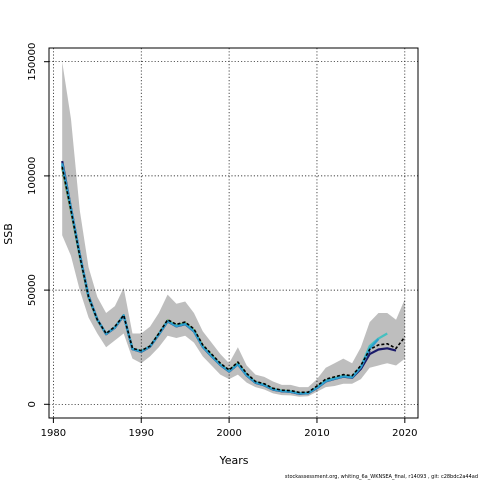 The width and height of the screenshot is (480, 480). I want to click on y-tick-label: 100000, so click(32, 176).